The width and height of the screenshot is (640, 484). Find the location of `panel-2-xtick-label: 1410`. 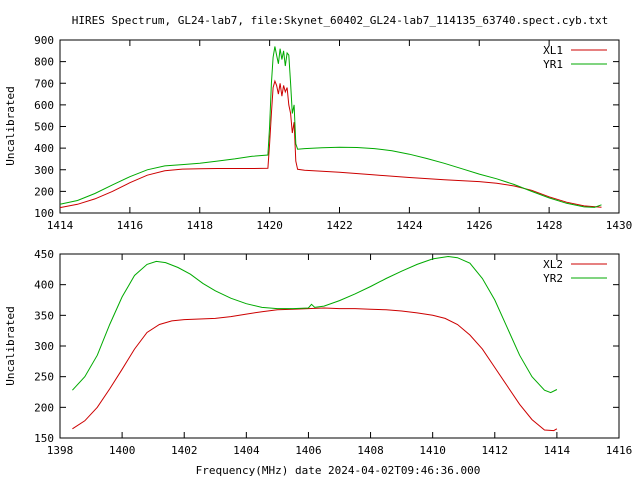

panel-2-xtick-label: 1410 is located at coordinates (432, 450).